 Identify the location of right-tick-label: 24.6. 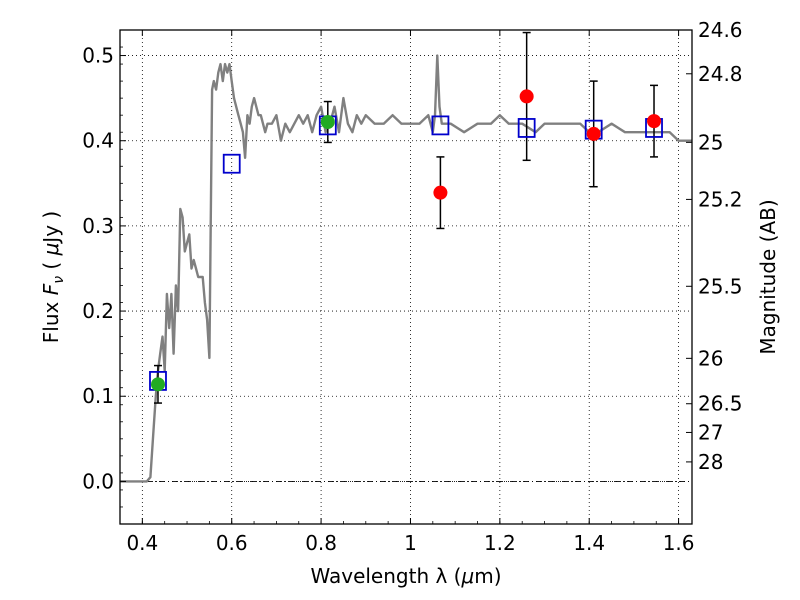
(720, 30).